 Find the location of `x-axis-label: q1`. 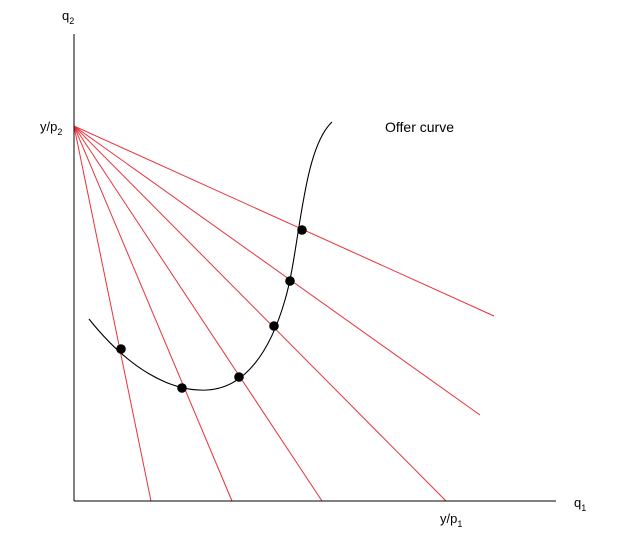

x-axis-label: q1 is located at coordinates (580, 504).